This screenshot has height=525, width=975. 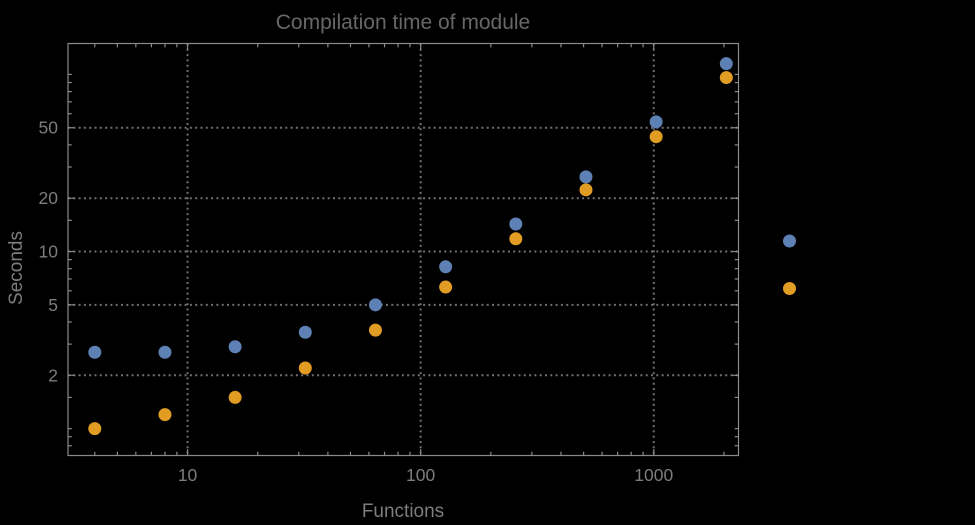 What do you see at coordinates (49, 198) in the screenshot?
I see `y-tick-label: 20` at bounding box center [49, 198].